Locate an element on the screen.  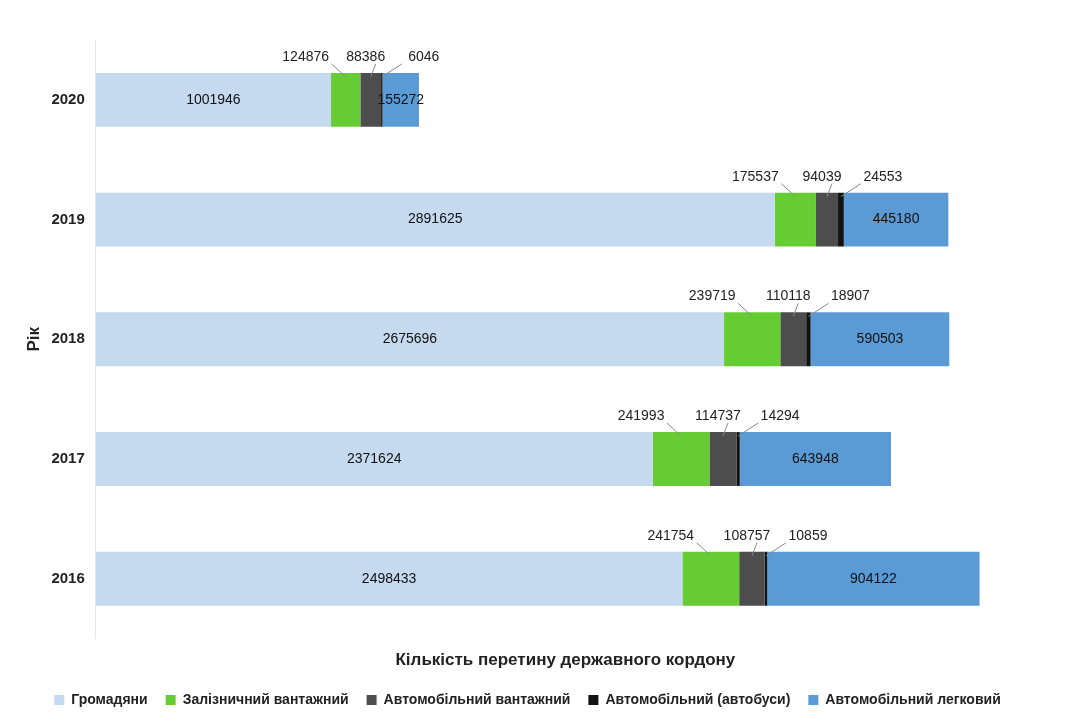
data-label: 241754 is located at coordinates (671, 534).